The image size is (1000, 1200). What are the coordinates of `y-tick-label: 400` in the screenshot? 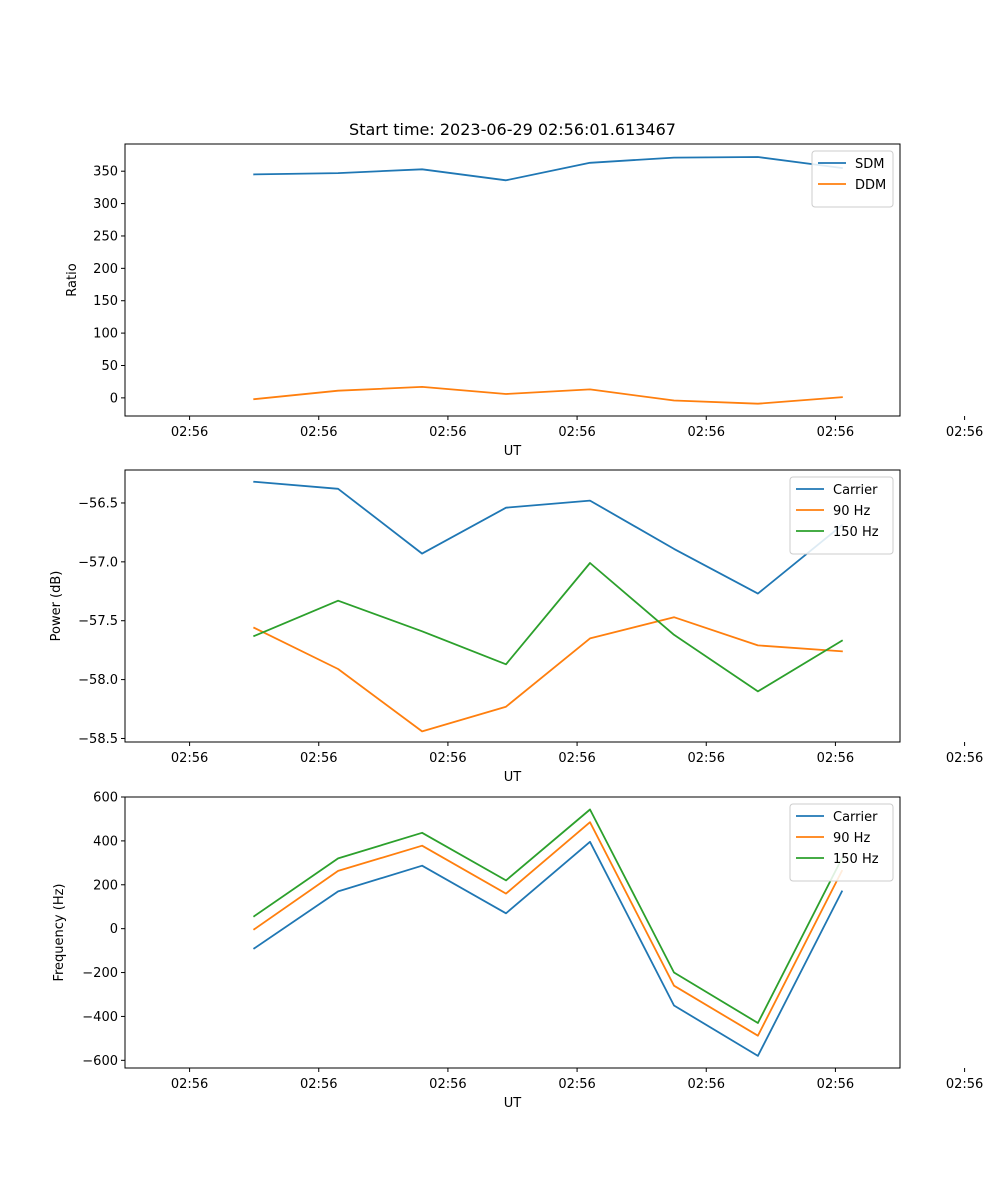 It's located at (105, 841).